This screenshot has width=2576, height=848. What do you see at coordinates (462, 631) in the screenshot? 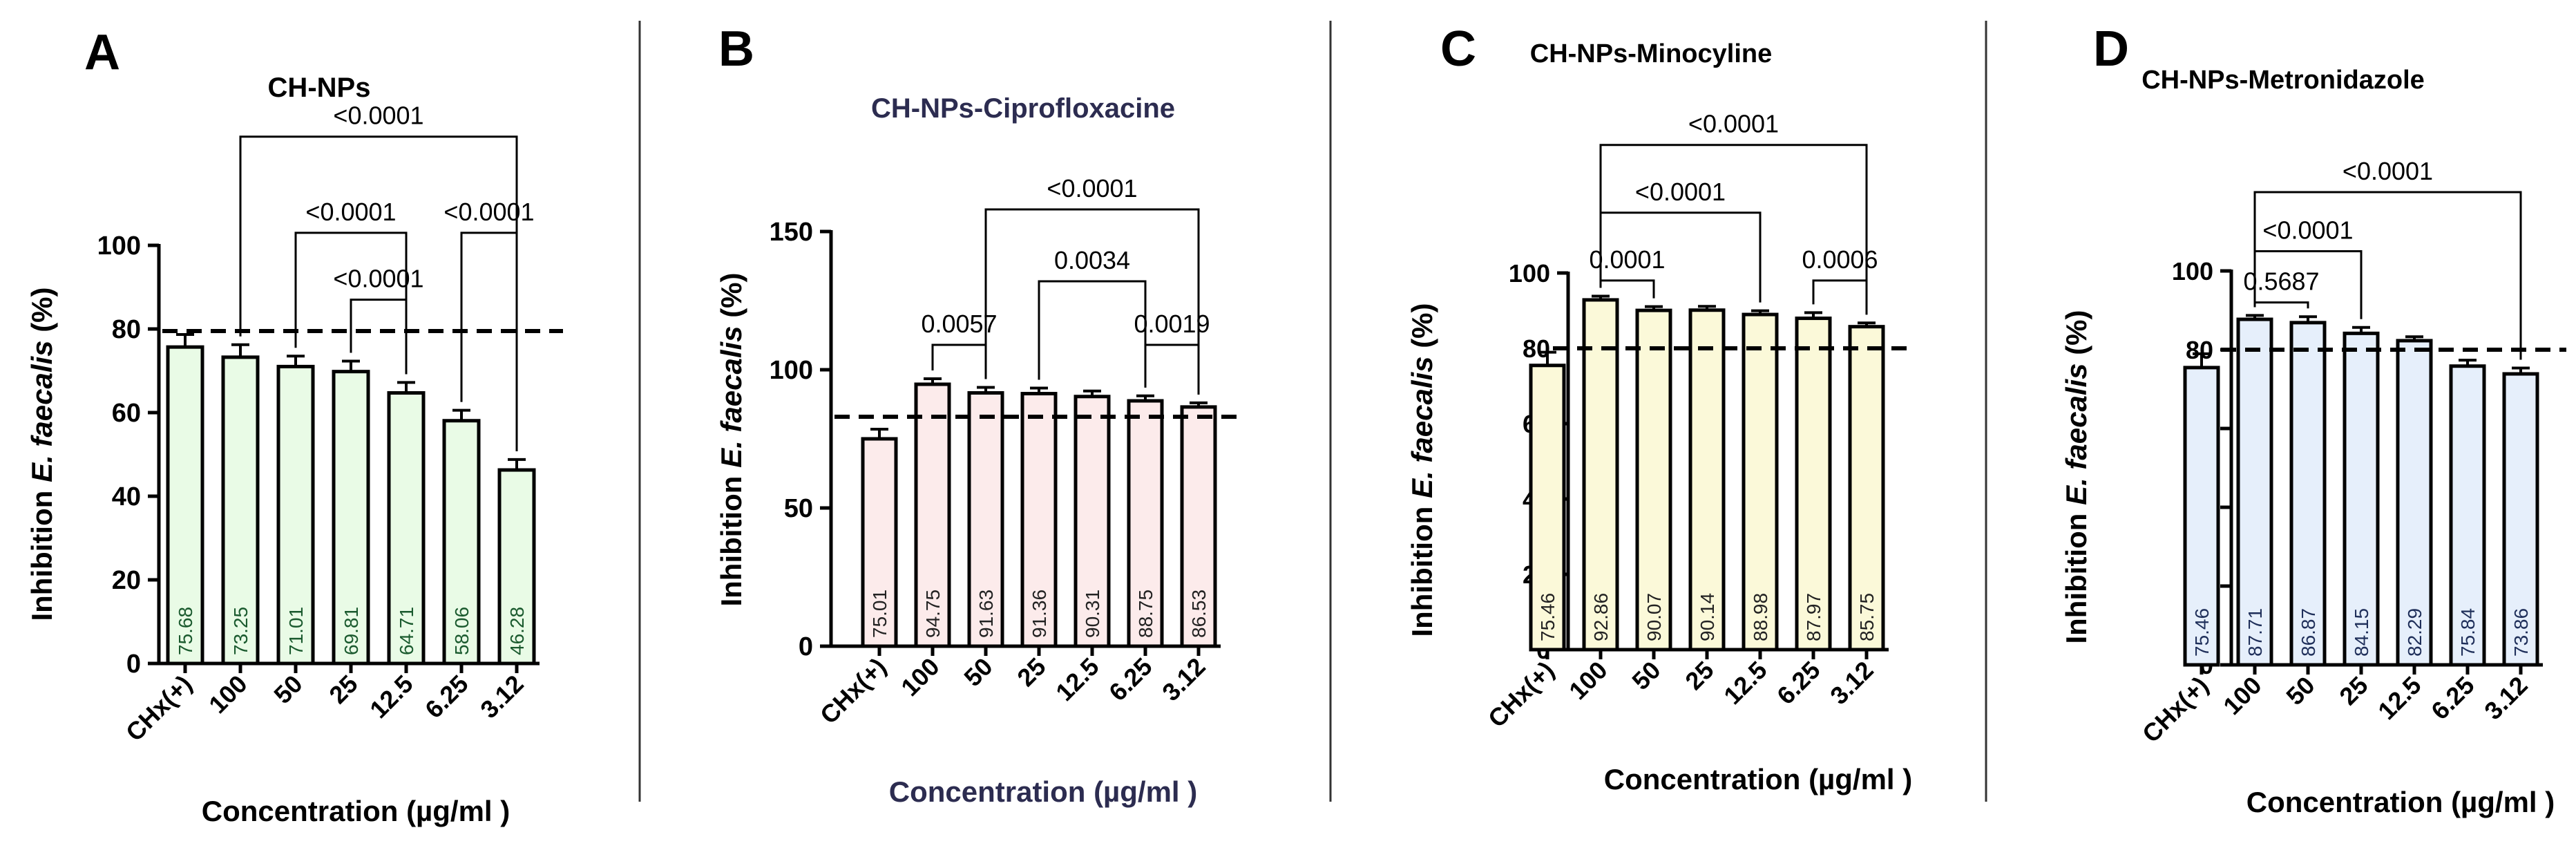
I see `bar-value-label: 58.06` at bounding box center [462, 631].